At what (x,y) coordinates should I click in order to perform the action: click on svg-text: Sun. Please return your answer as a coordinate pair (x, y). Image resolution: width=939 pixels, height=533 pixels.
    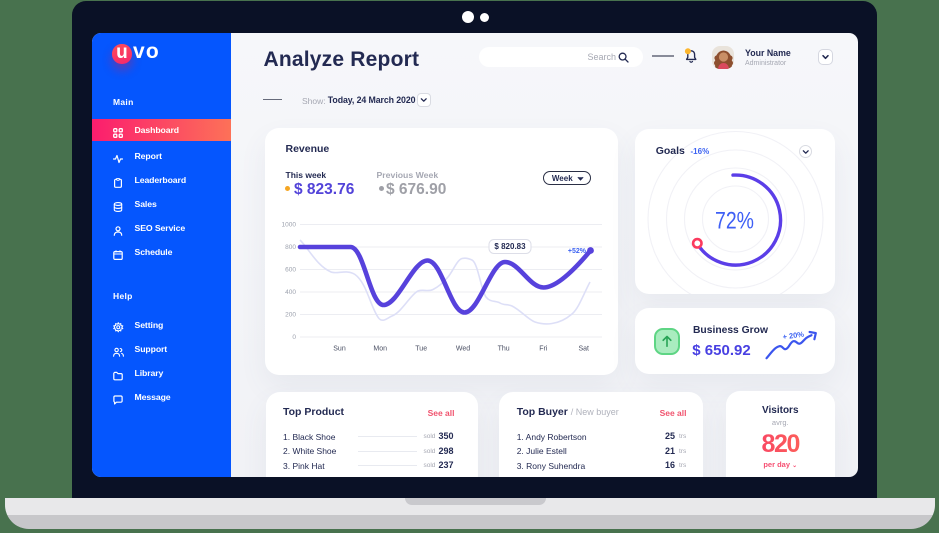
    Looking at the image, I should click on (339, 349).